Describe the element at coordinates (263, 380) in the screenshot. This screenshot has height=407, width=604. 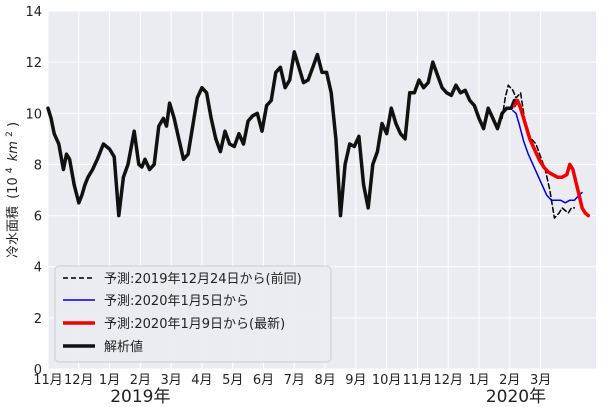
I see `x-tick-label: 6月` at that location.